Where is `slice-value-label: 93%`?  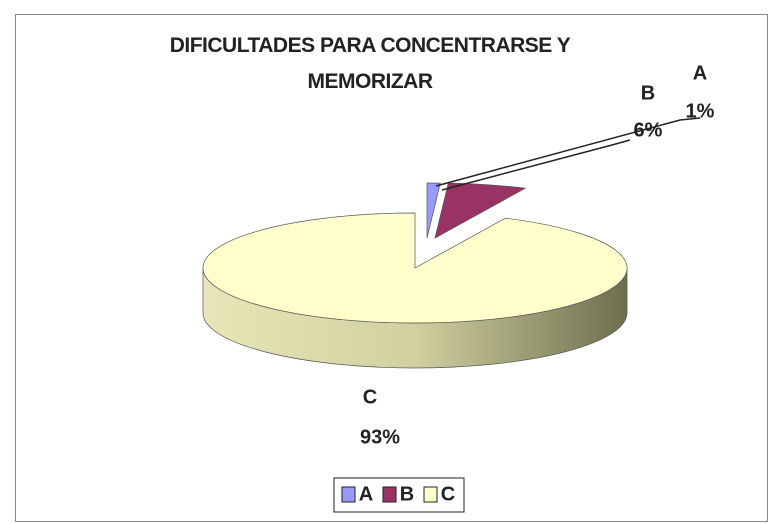 slice-value-label: 93% is located at coordinates (380, 437).